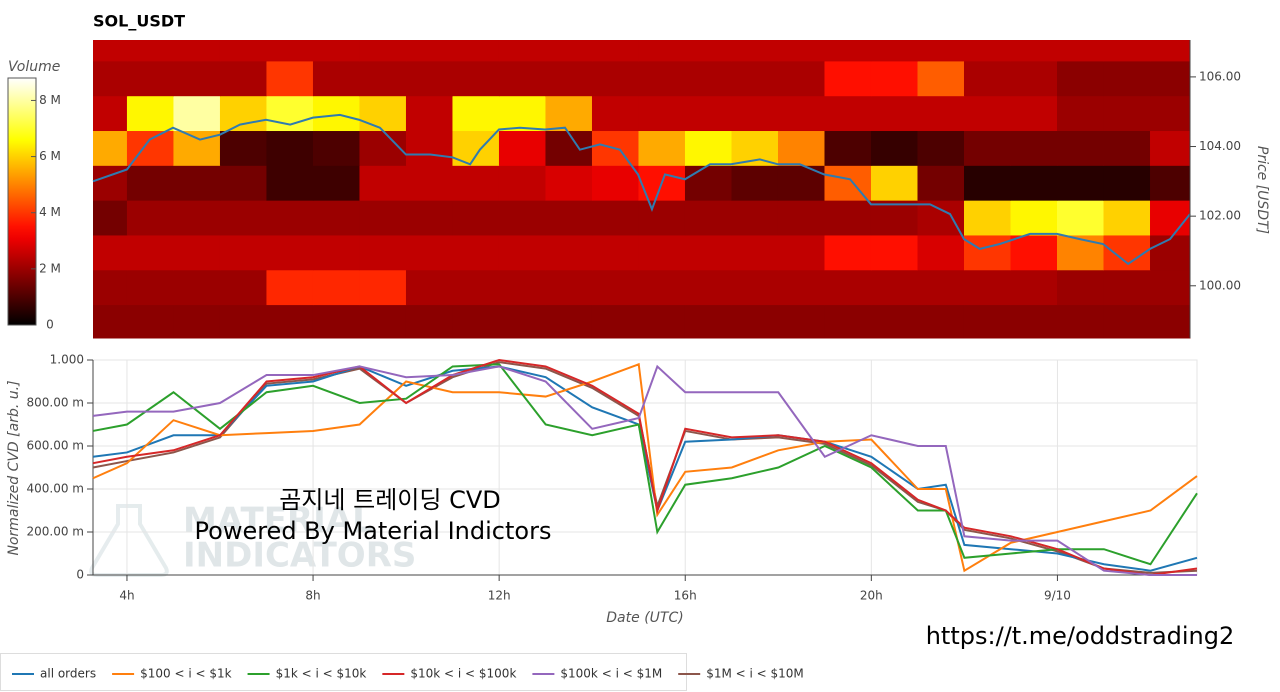  What do you see at coordinates (1220, 285) in the screenshot?
I see `y2-tick-label: 100.00` at bounding box center [1220, 285].